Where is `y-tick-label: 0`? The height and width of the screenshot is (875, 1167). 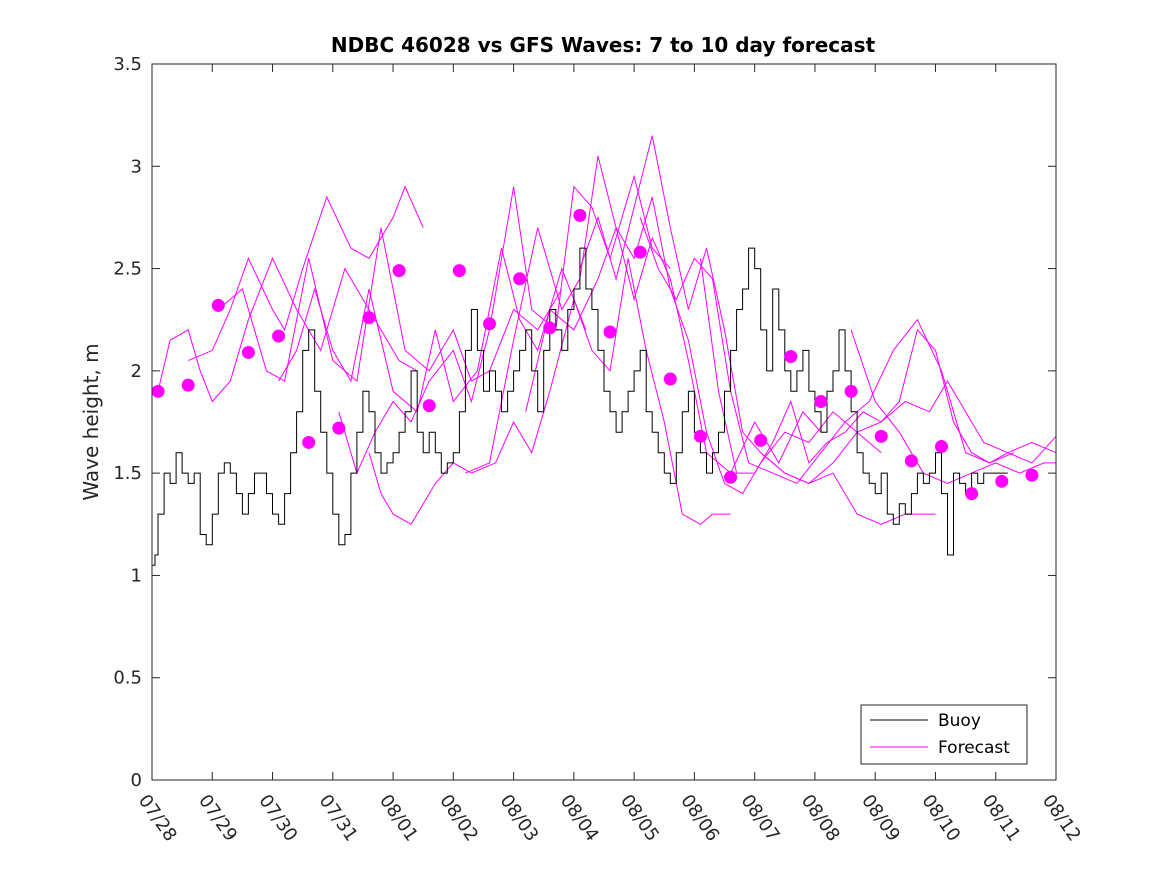
y-tick-label: 0 is located at coordinates (136, 780).